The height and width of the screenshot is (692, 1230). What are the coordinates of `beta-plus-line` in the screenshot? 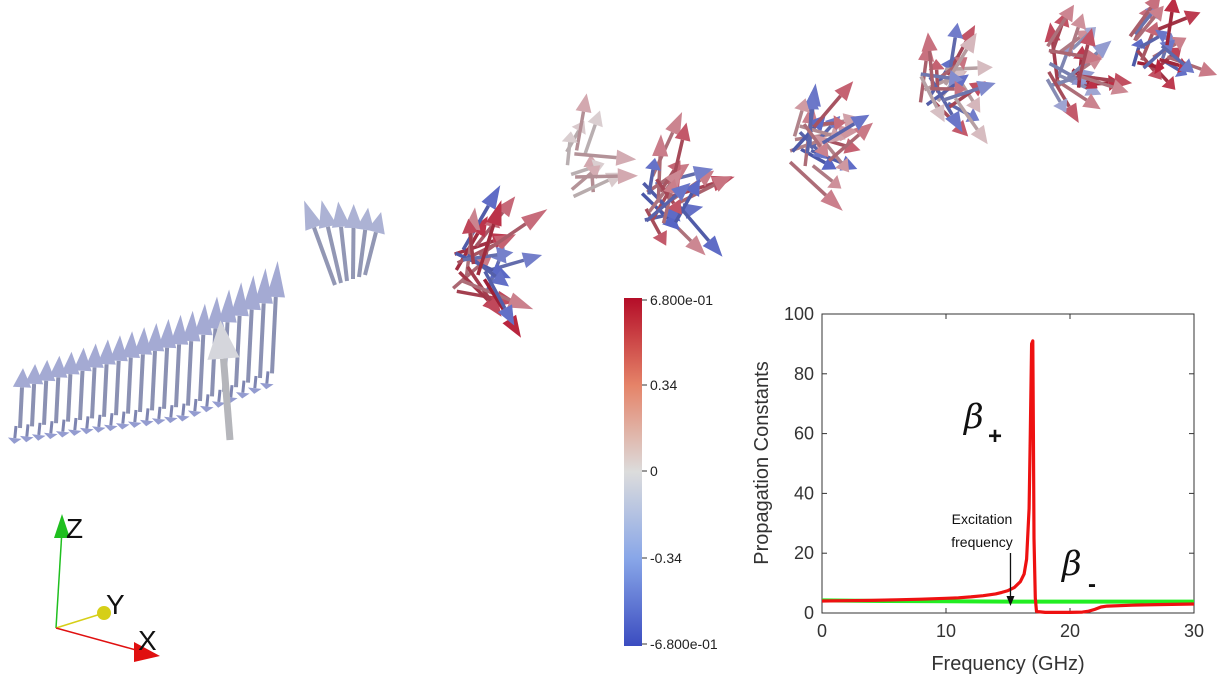 It's located at (1008, 476).